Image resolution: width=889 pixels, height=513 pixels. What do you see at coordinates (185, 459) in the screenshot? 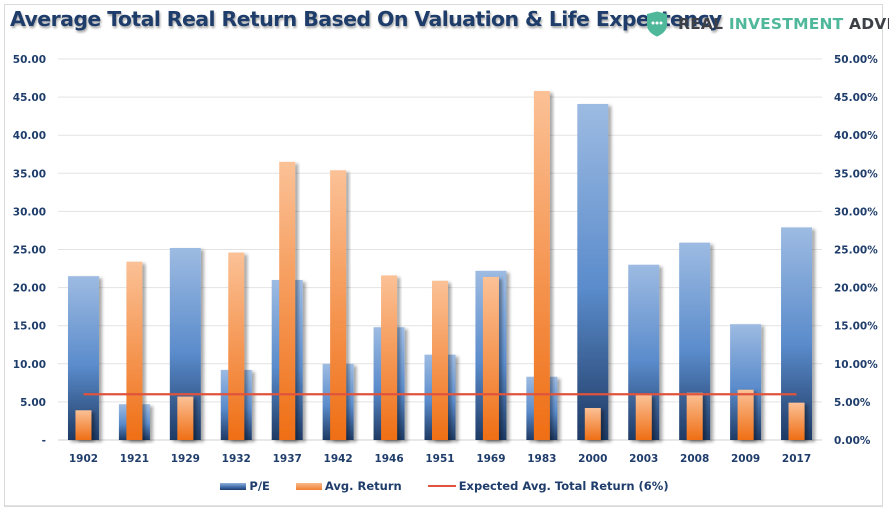
I see `x-tick-label: 1929` at bounding box center [185, 459].